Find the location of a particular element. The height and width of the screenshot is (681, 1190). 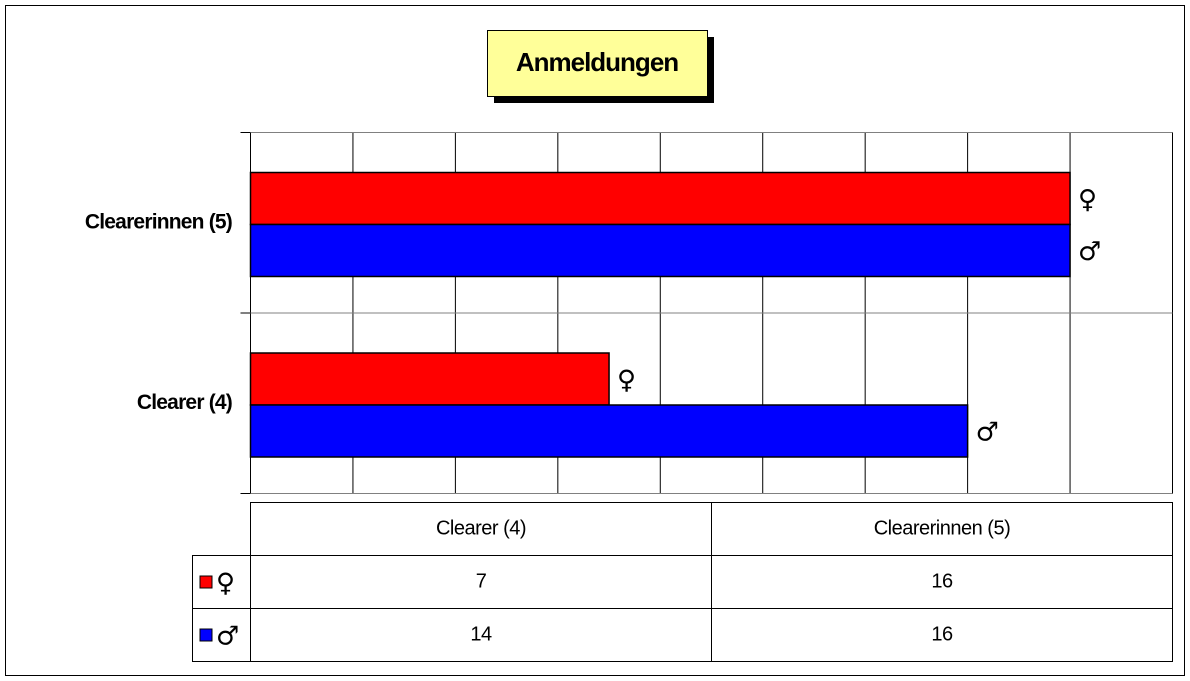

category-label: Clearerinnen (5) is located at coordinates (158, 221).